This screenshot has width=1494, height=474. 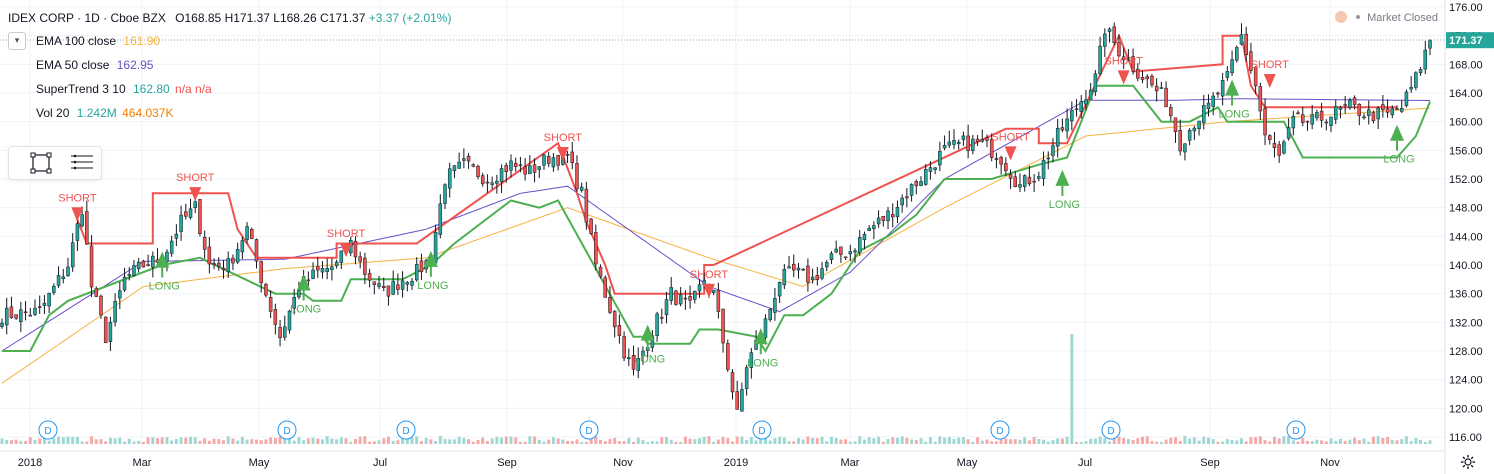 I want to click on price-tick-label: 160.00, so click(x=1466, y=123).